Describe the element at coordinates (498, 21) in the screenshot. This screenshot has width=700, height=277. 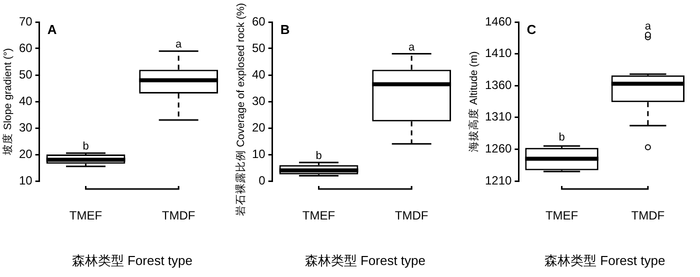
I see `y-tick-label: 1460` at that location.